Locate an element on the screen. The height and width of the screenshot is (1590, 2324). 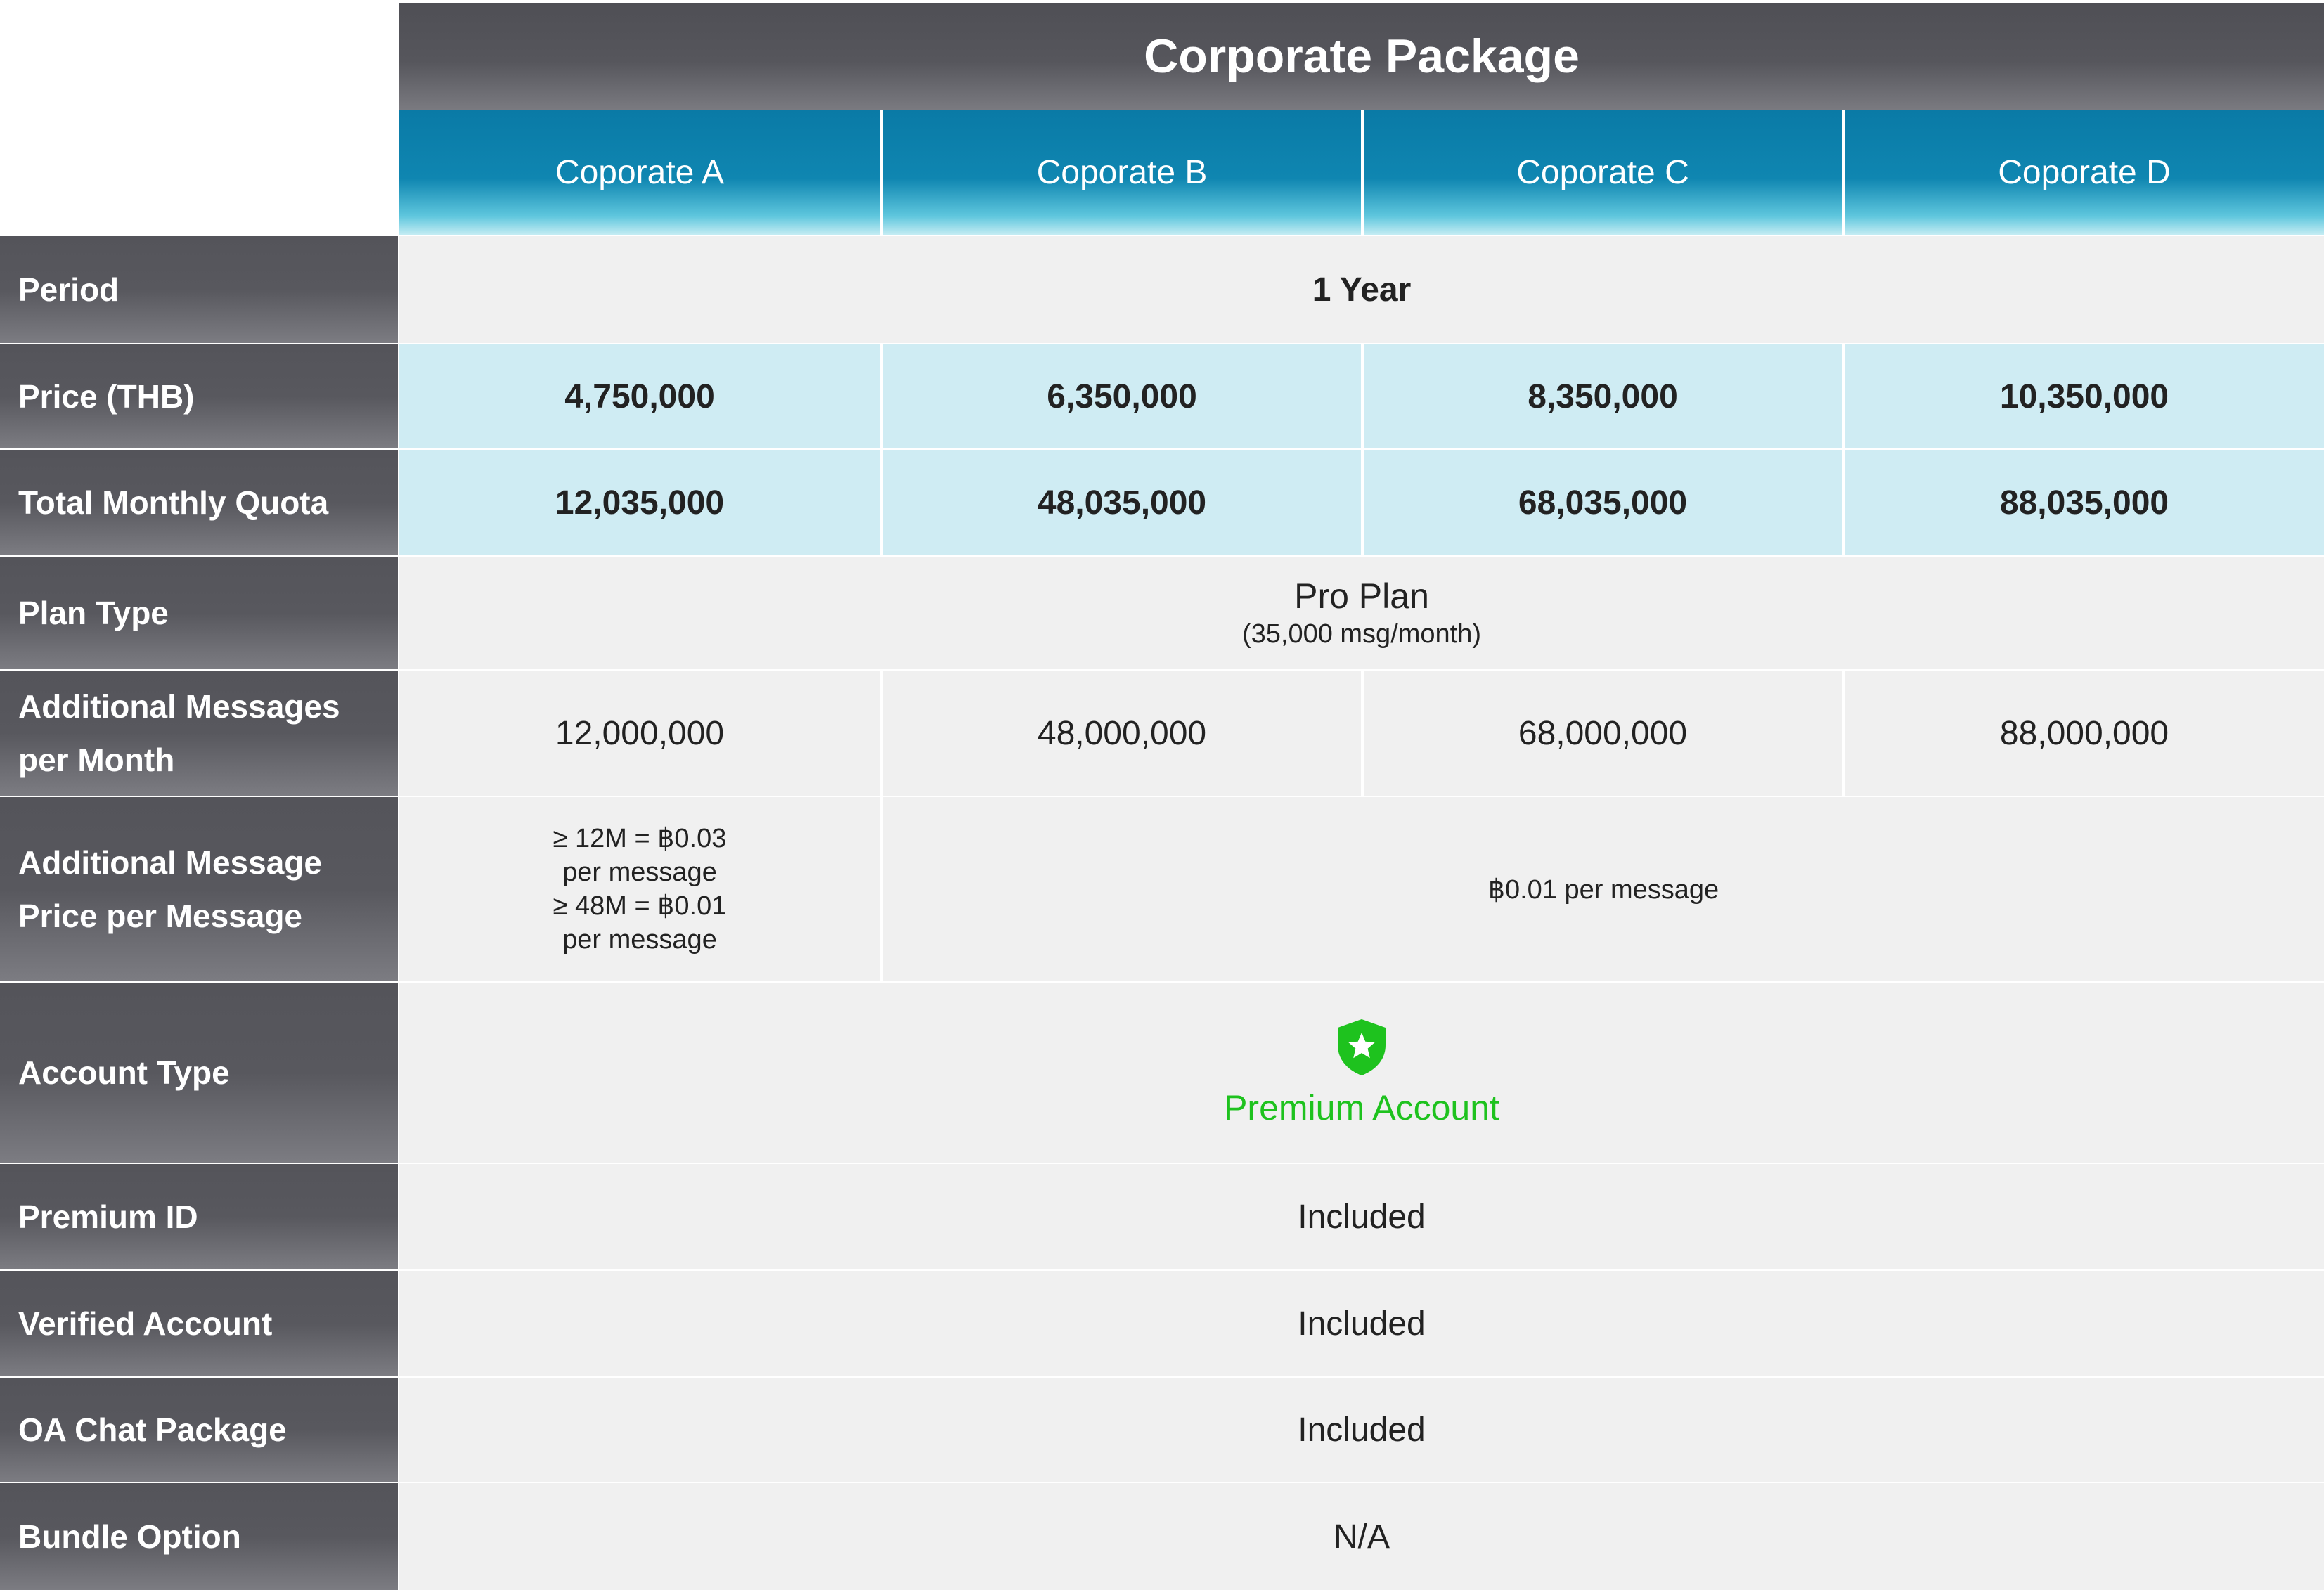
row-label-bundle-option: Bundle Option is located at coordinates (199, 1536).